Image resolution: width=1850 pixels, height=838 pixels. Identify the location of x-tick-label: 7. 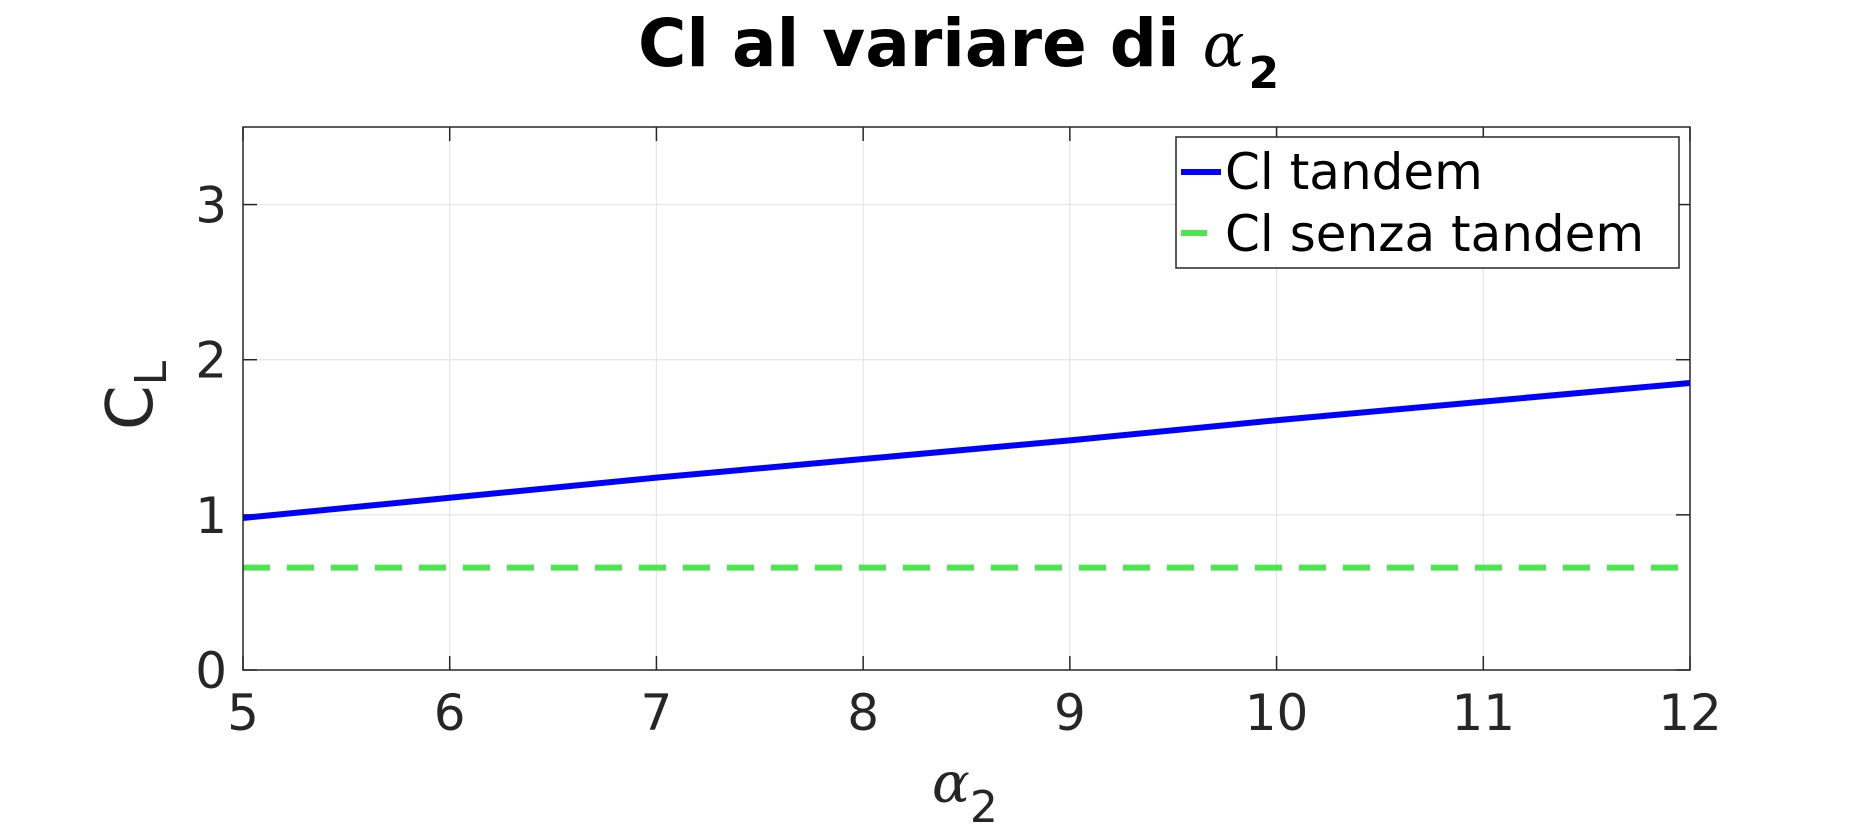
(657, 713).